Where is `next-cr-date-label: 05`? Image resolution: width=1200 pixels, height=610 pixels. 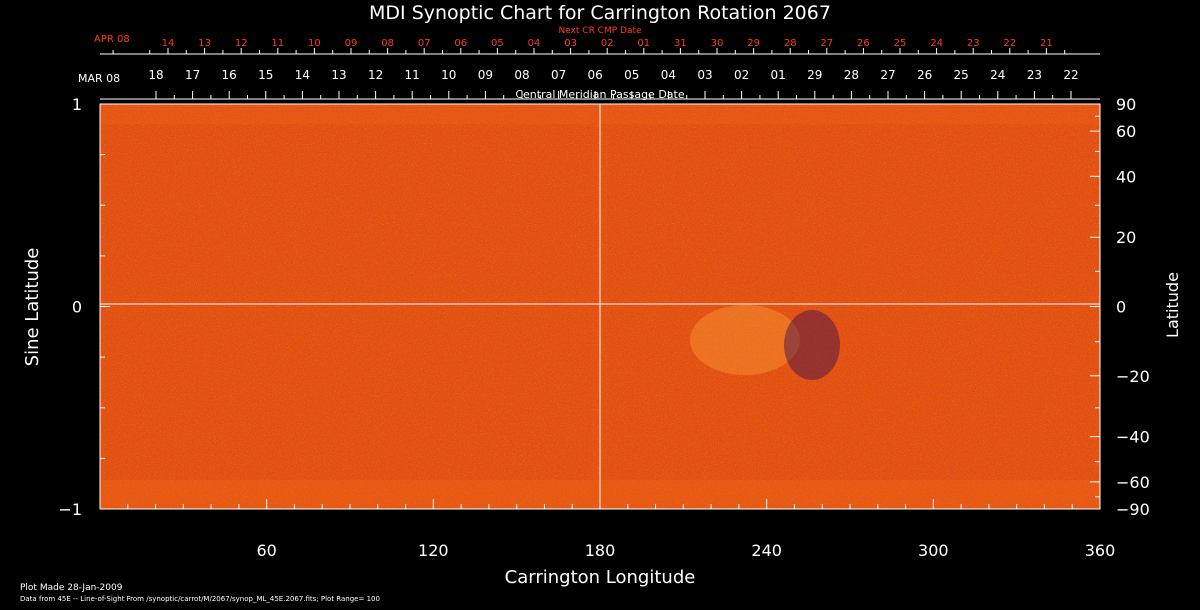
next-cr-date-label: 05 is located at coordinates (497, 43).